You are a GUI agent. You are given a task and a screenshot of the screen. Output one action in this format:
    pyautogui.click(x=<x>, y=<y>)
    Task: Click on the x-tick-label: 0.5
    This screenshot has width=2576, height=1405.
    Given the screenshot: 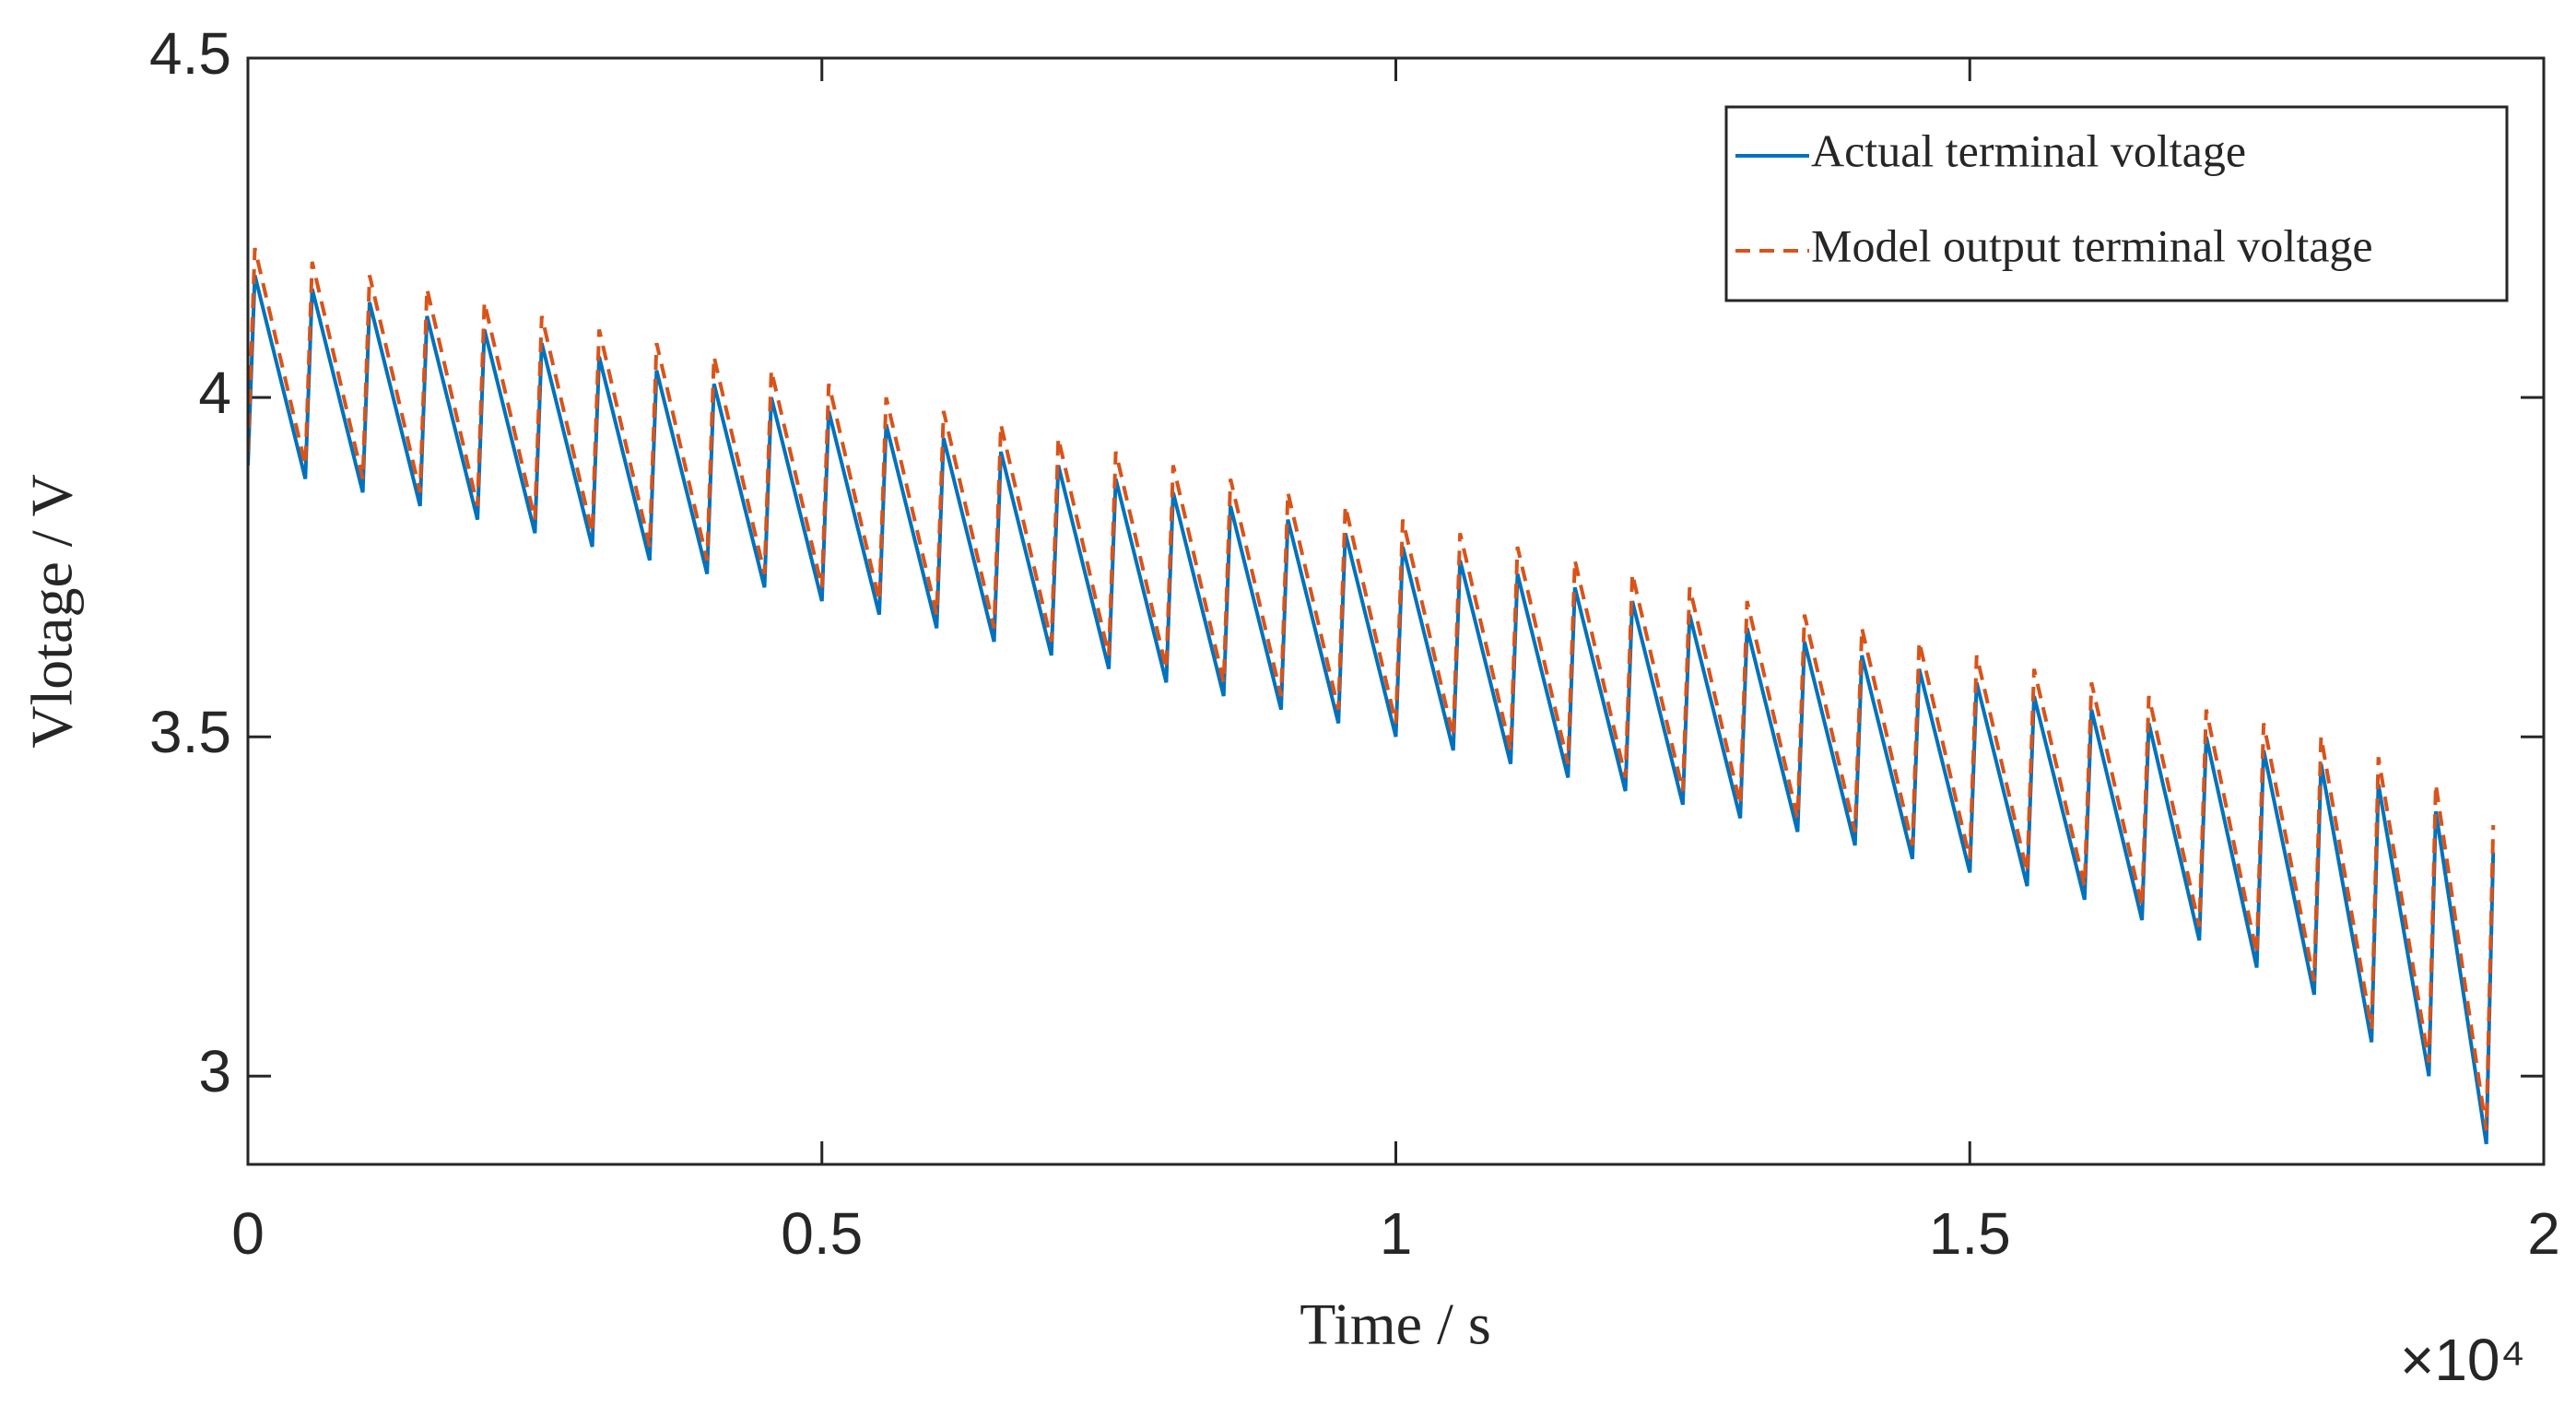 What is the action you would take?
    pyautogui.click(x=822, y=1233)
    